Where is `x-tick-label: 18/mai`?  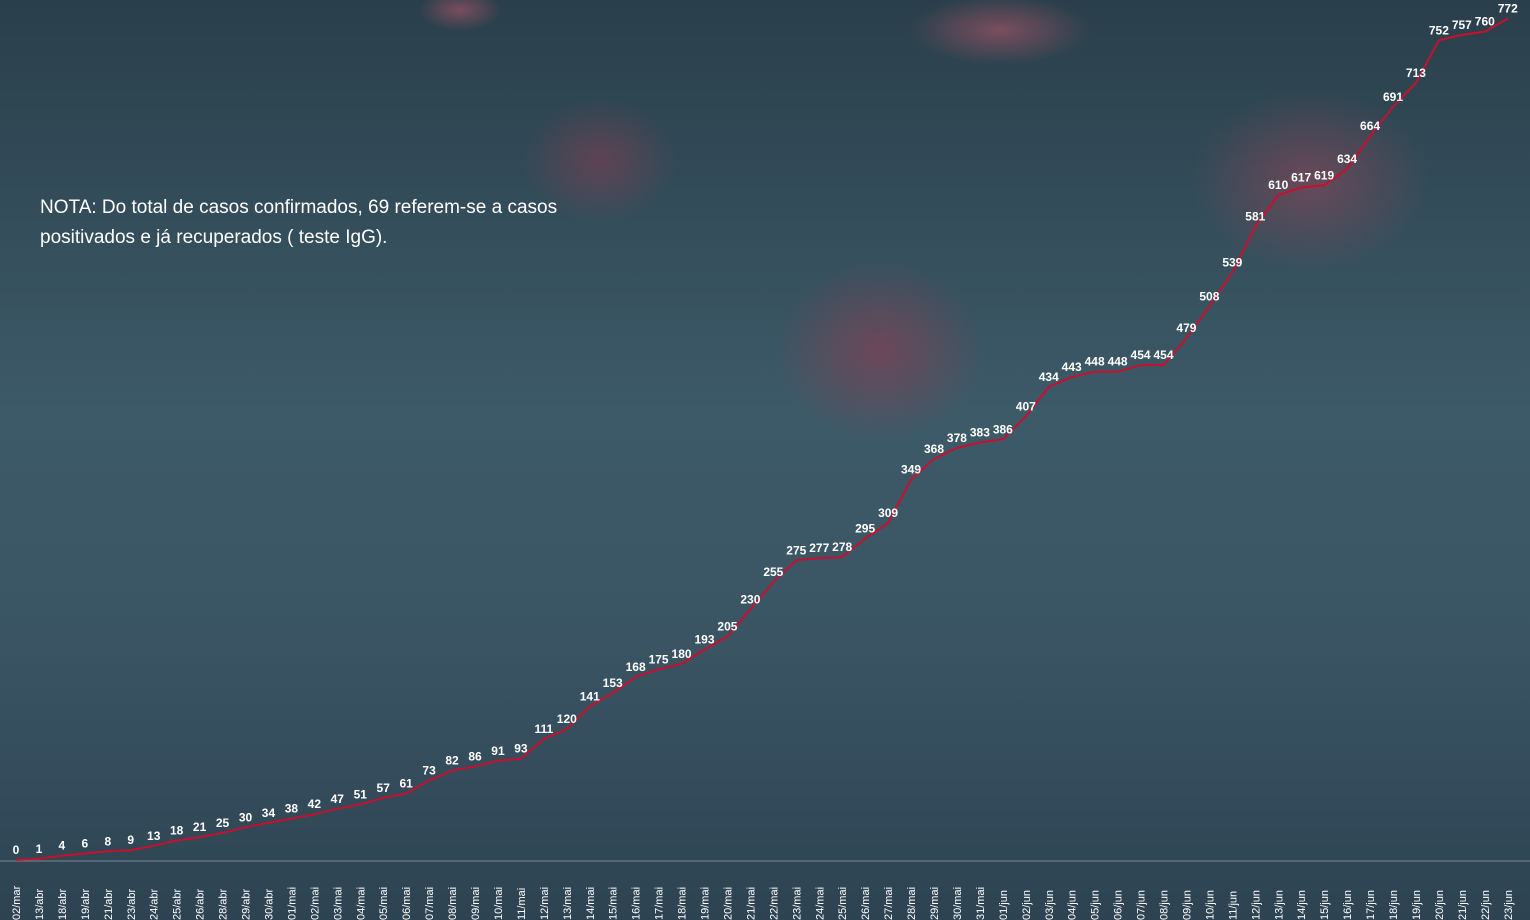 x-tick-label: 18/mai is located at coordinates (683, 903).